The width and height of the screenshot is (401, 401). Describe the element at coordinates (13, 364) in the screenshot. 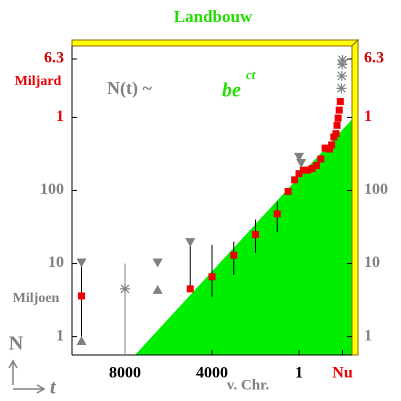

I see `arrow-up-head` at that location.